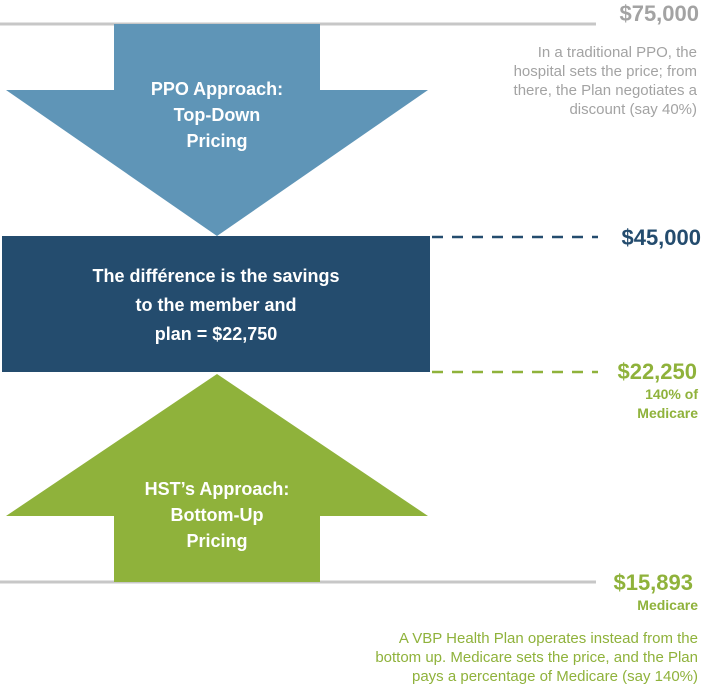  I want to click on savings-box, so click(216, 304).